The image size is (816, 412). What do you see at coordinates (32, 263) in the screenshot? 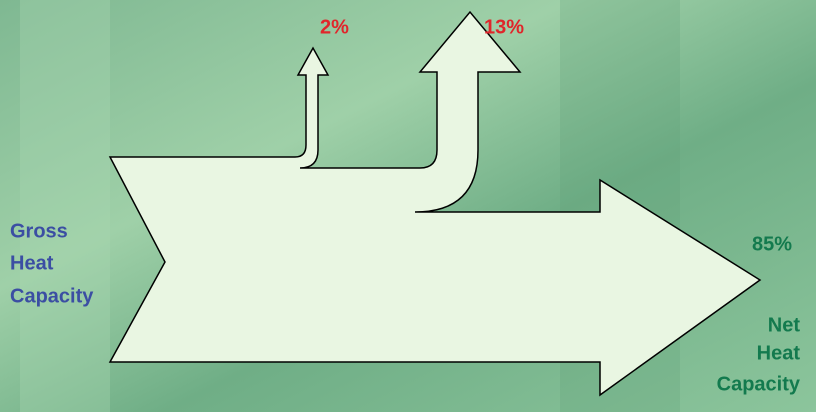
I see `source-label: Heat` at bounding box center [32, 263].